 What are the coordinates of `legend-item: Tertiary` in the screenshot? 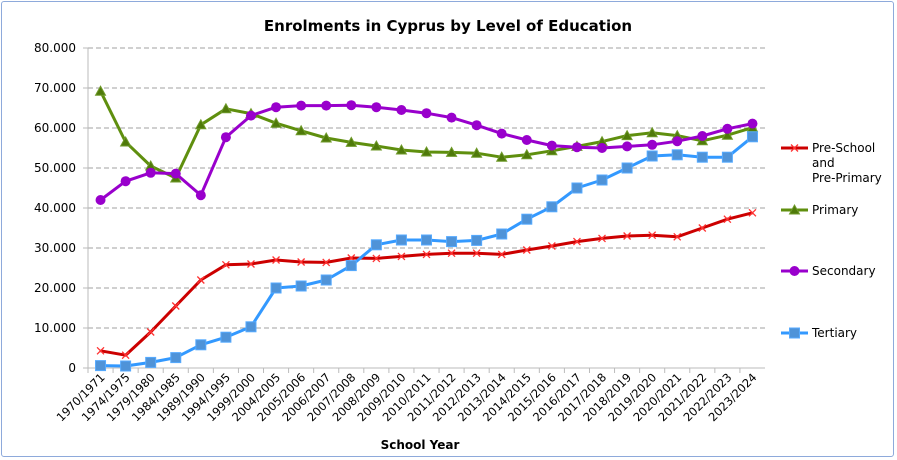 It's located at (819, 333).